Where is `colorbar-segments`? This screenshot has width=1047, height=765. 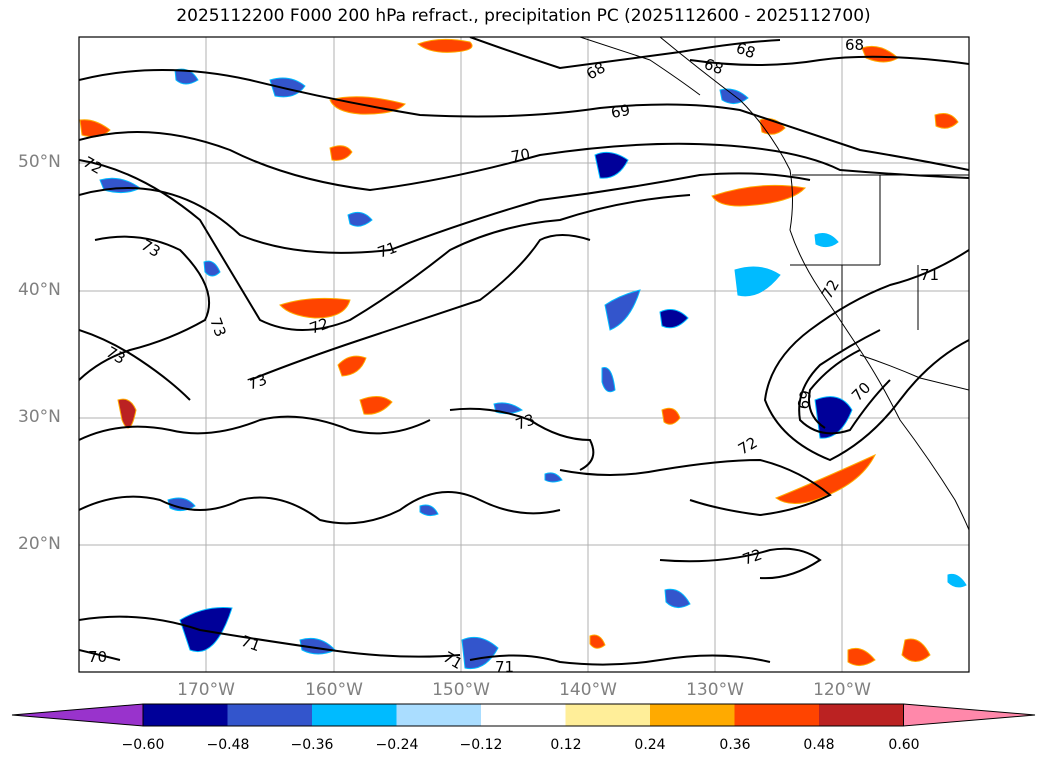
colorbar-segments is located at coordinates (523, 715).